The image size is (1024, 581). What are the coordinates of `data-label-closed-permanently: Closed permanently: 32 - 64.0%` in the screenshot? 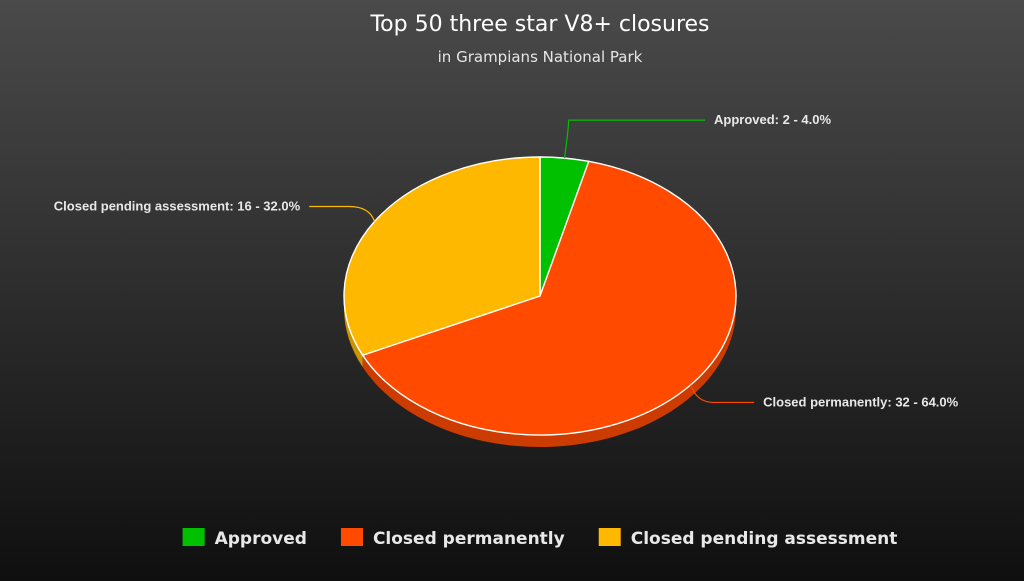 It's located at (861, 401).